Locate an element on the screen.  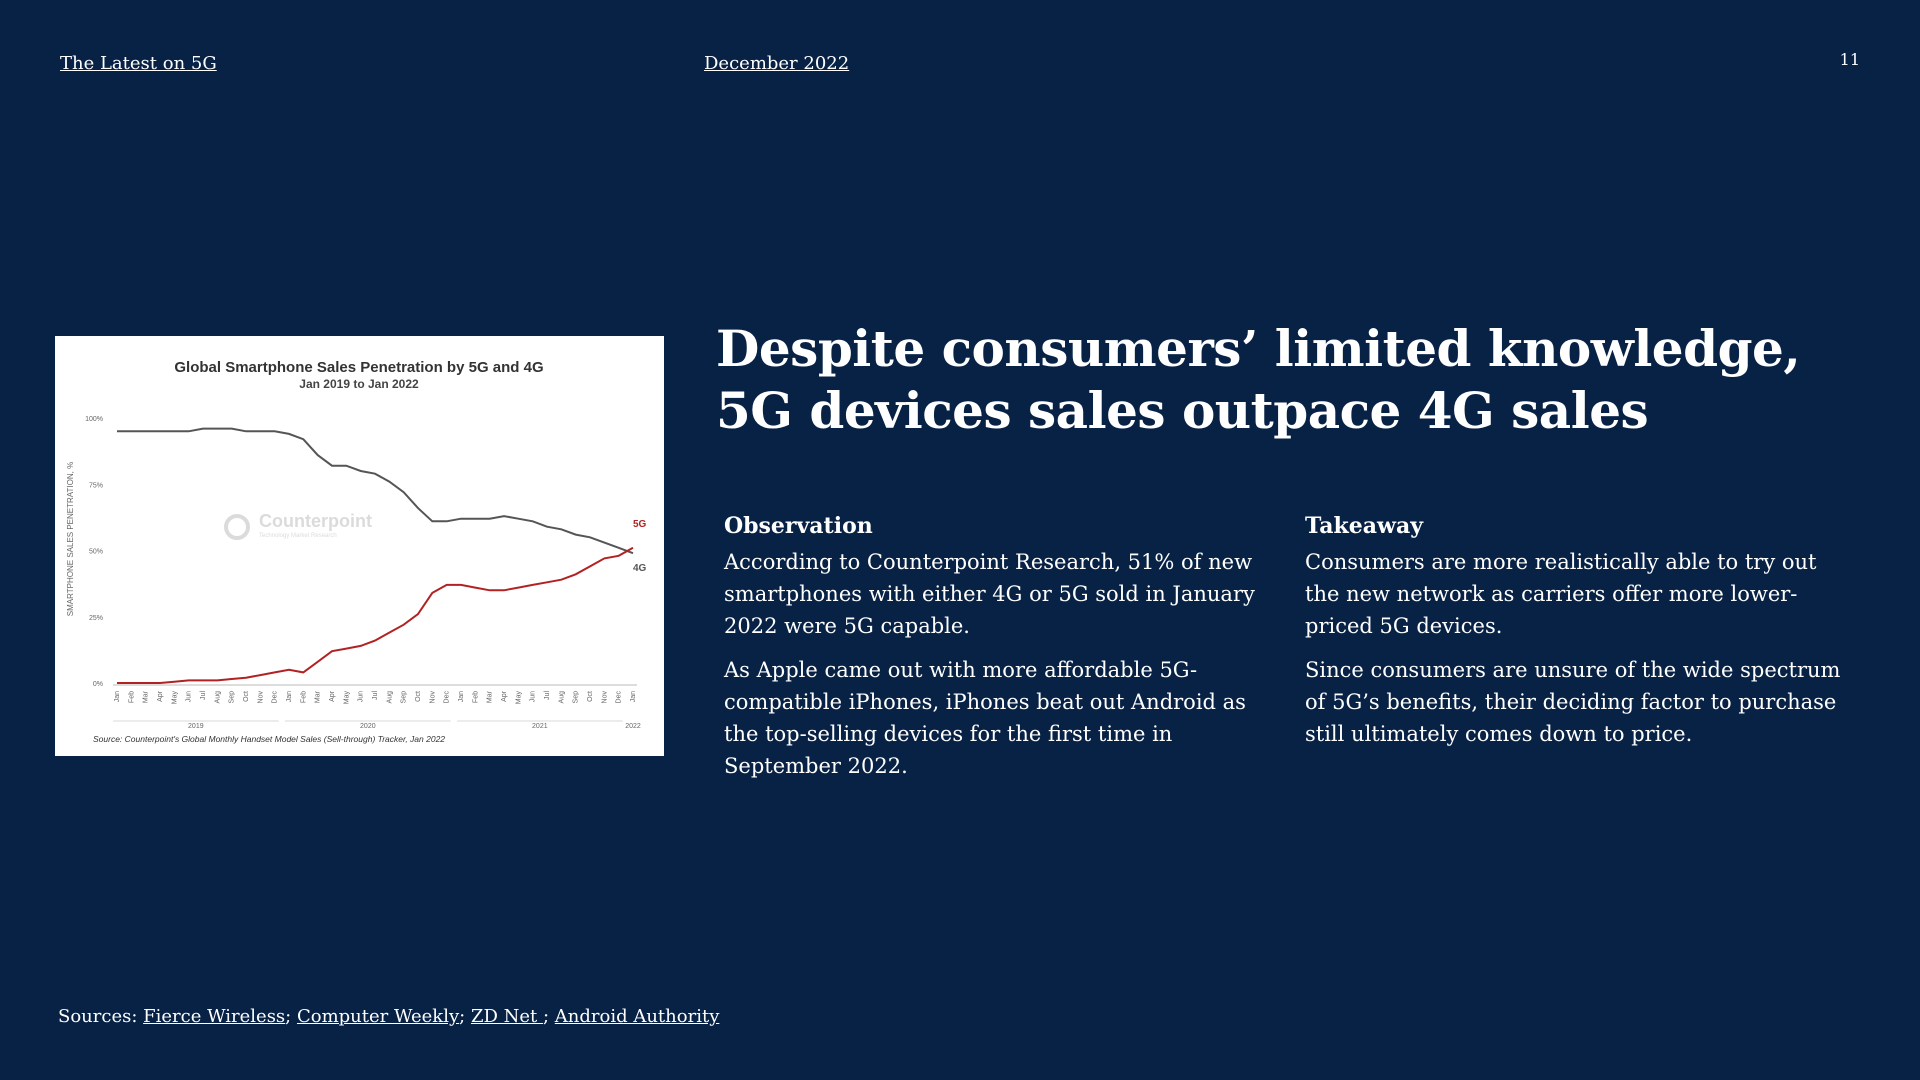
watermark: Counterpoint Technology Market Research is located at coordinates (298, 525).